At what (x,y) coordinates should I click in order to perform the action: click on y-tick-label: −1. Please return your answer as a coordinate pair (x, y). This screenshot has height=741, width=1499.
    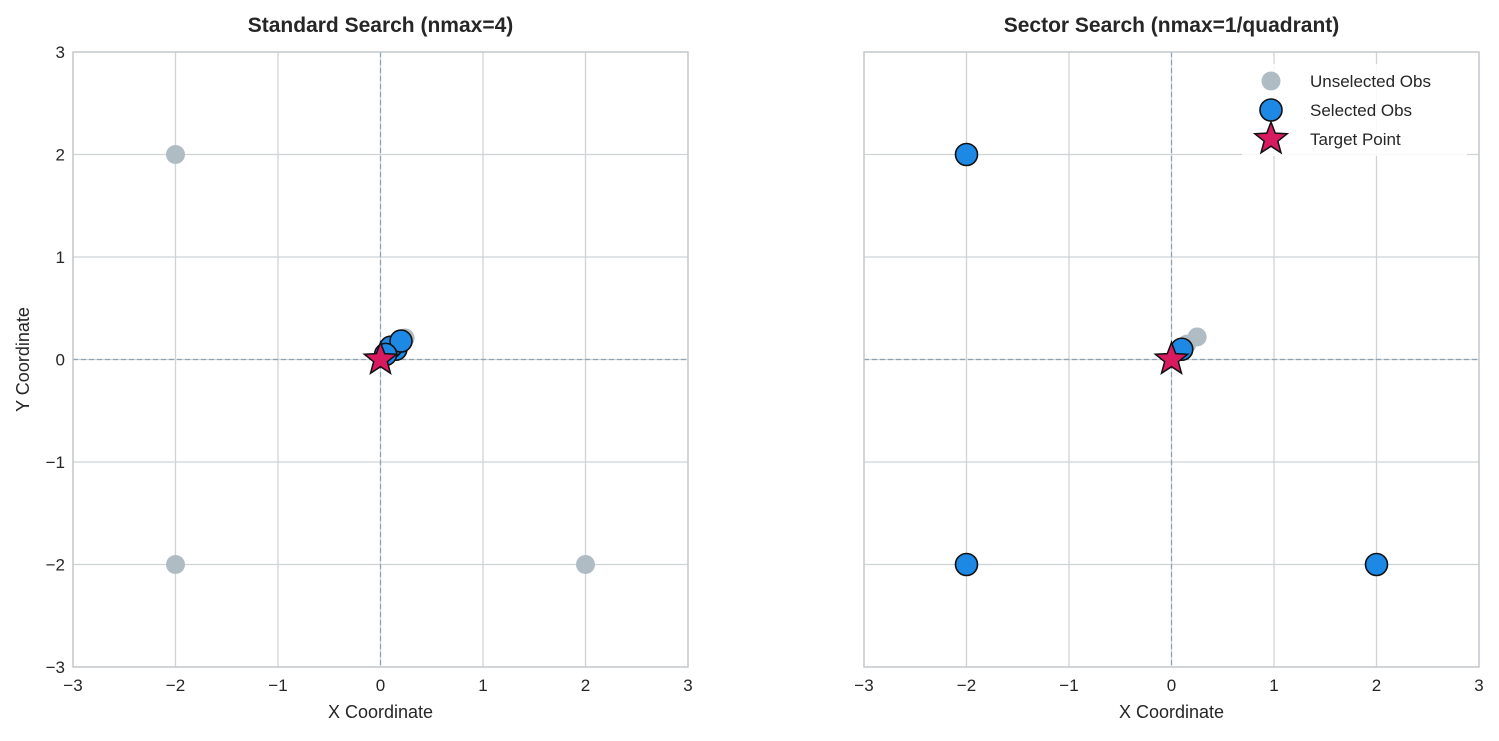
    Looking at the image, I should click on (55, 462).